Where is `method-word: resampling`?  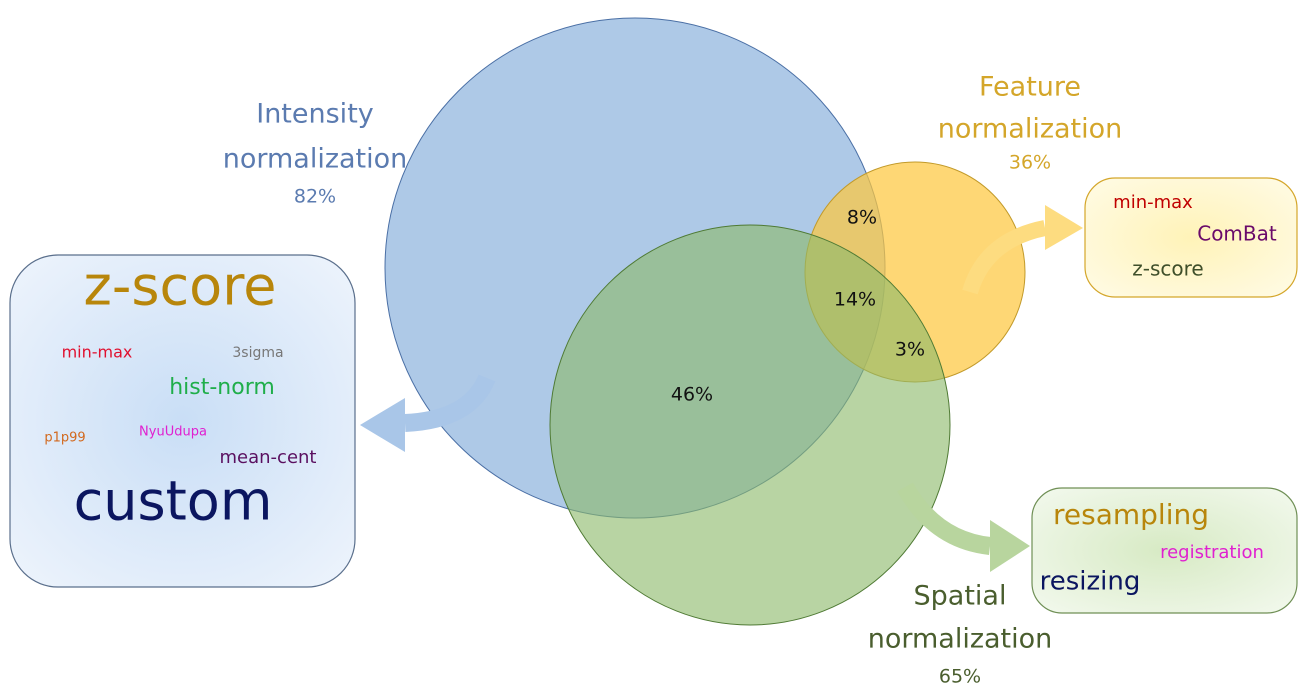
method-word: resampling is located at coordinates (1131, 514).